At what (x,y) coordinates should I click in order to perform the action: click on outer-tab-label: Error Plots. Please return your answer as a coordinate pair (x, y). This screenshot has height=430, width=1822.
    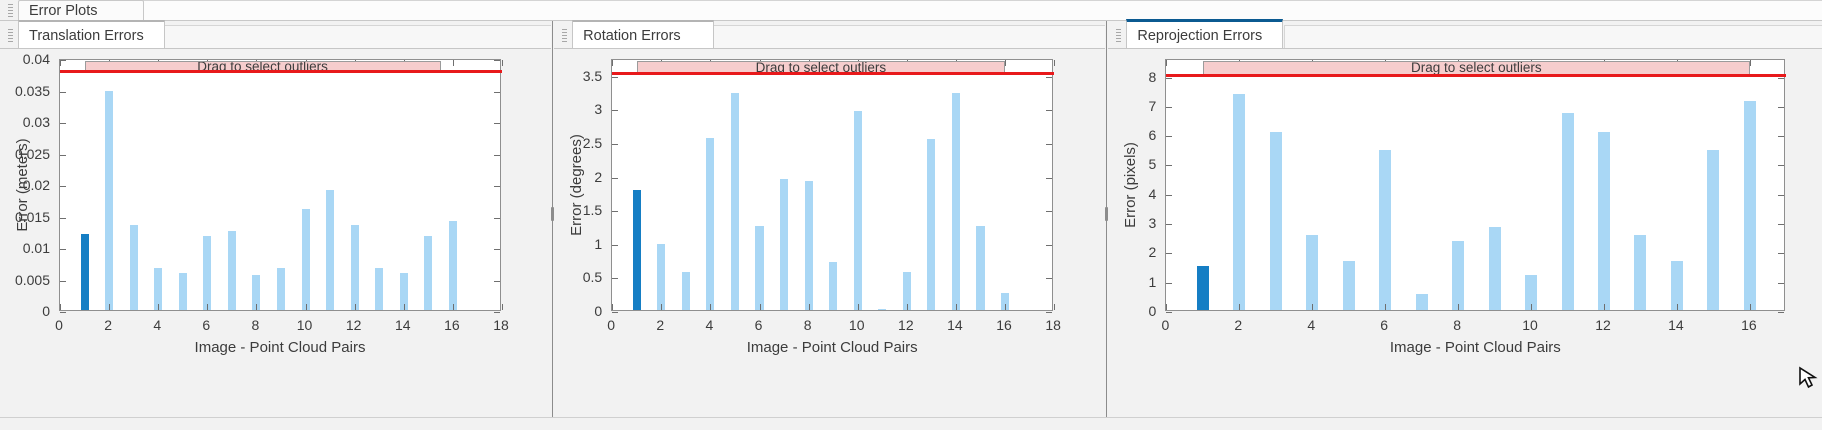
    Looking at the image, I should click on (81, 11).